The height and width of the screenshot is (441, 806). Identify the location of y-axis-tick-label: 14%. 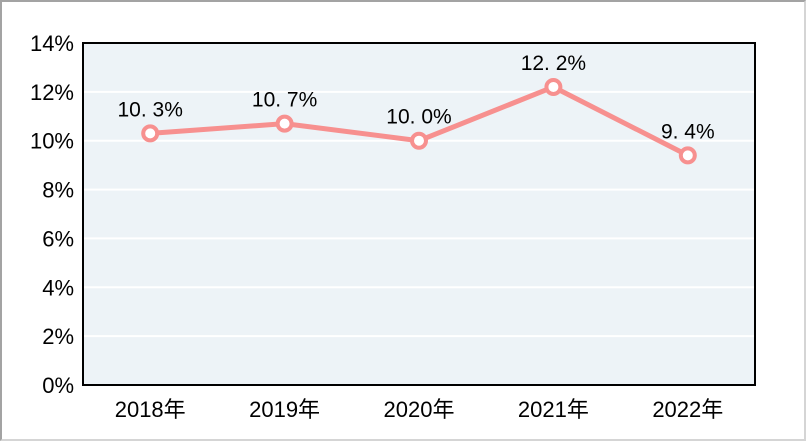
(52, 43).